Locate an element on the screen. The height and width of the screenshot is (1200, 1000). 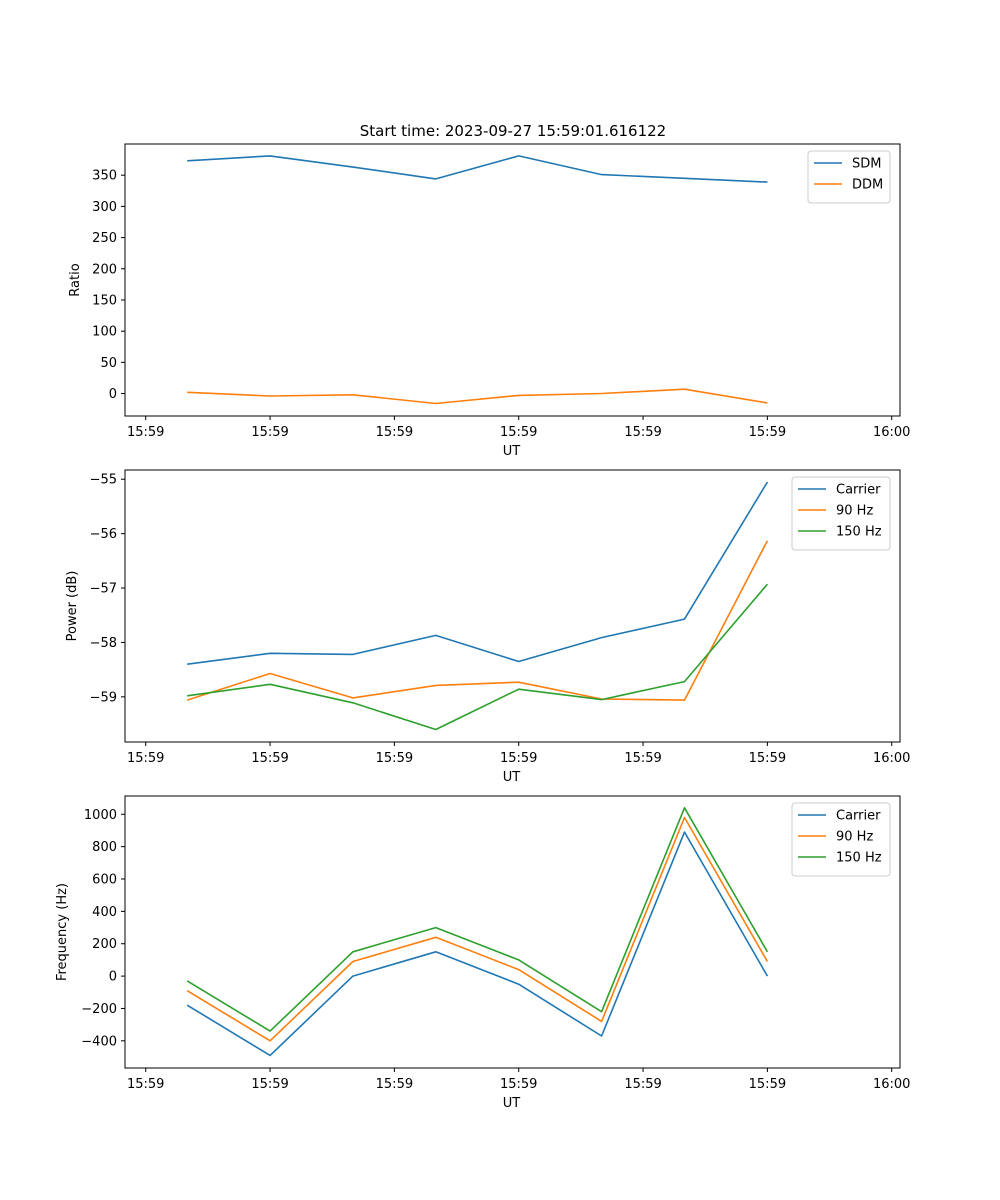
y-tick-label: 350 is located at coordinates (104, 176).